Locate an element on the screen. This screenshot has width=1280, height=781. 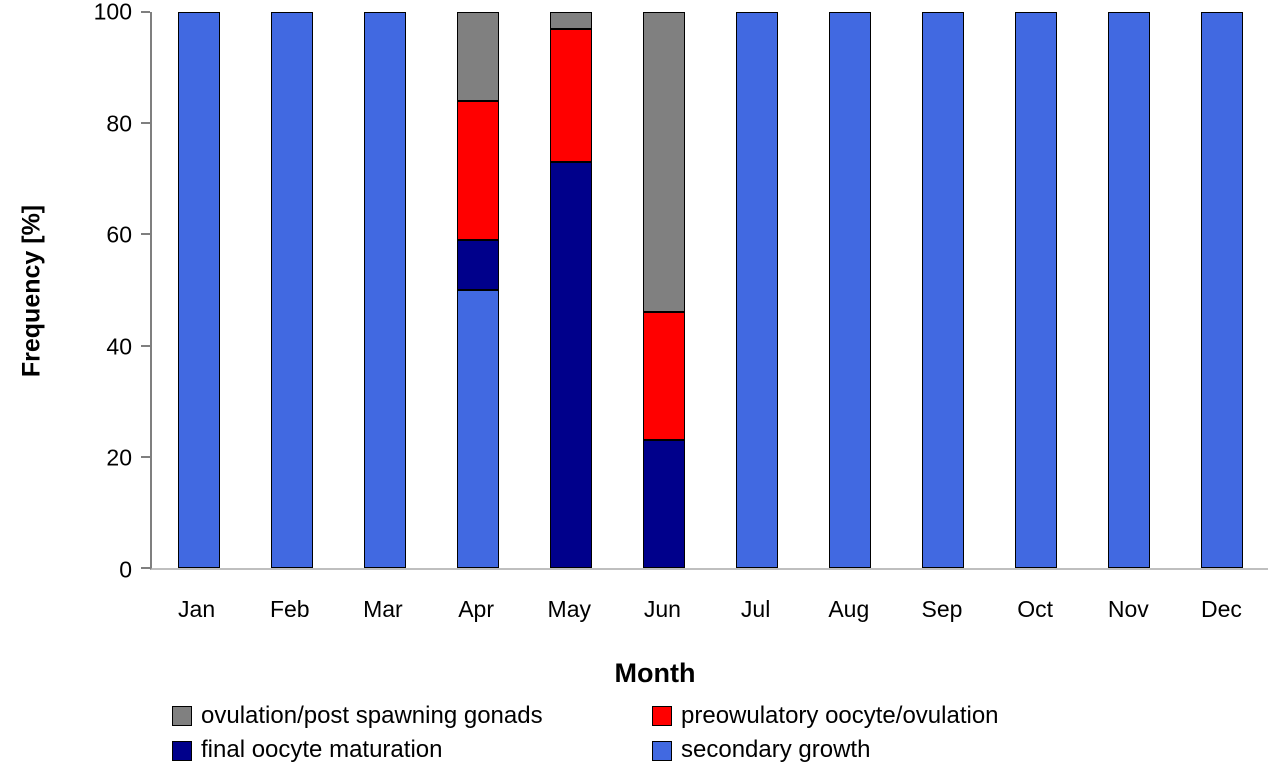
x-tick-label: Apr is located at coordinates (476, 609).